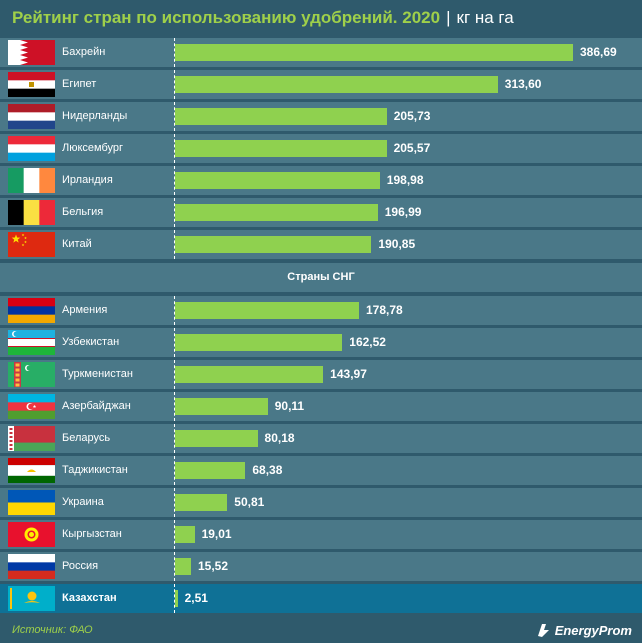 The image size is (642, 643). What do you see at coordinates (31, 180) in the screenshot?
I see `ireland-flag-icon` at bounding box center [31, 180].